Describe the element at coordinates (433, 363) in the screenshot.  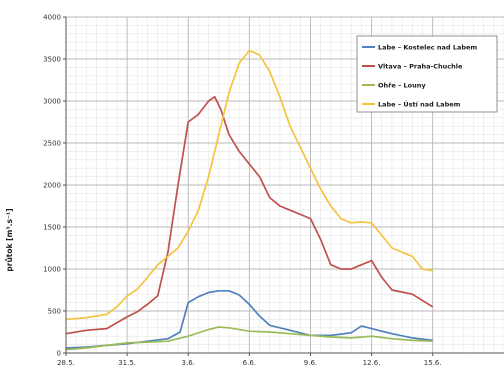
I see `x-tick-label: 15.6.` at that location.